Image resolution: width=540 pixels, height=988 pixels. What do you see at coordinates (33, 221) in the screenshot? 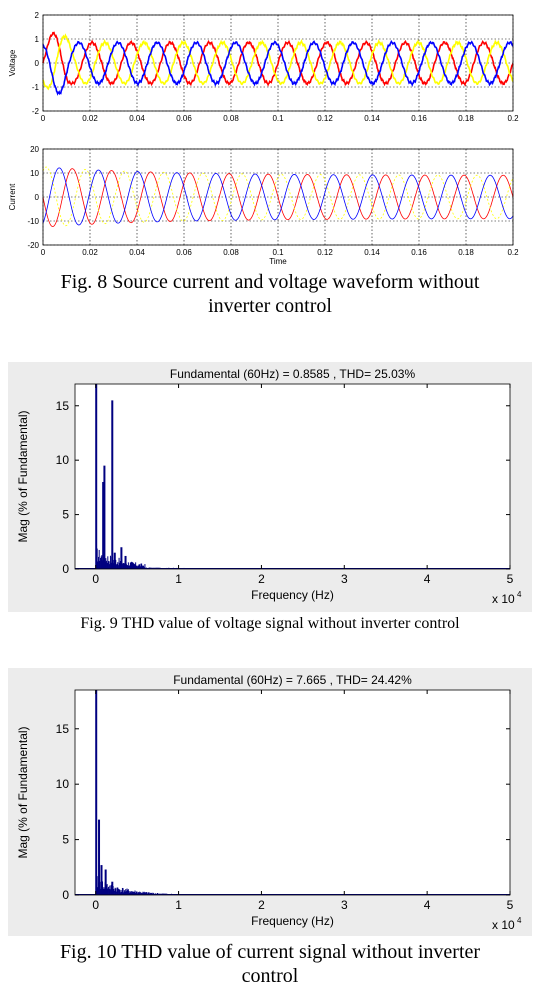
I see `y-tick-label: -10` at bounding box center [33, 221].